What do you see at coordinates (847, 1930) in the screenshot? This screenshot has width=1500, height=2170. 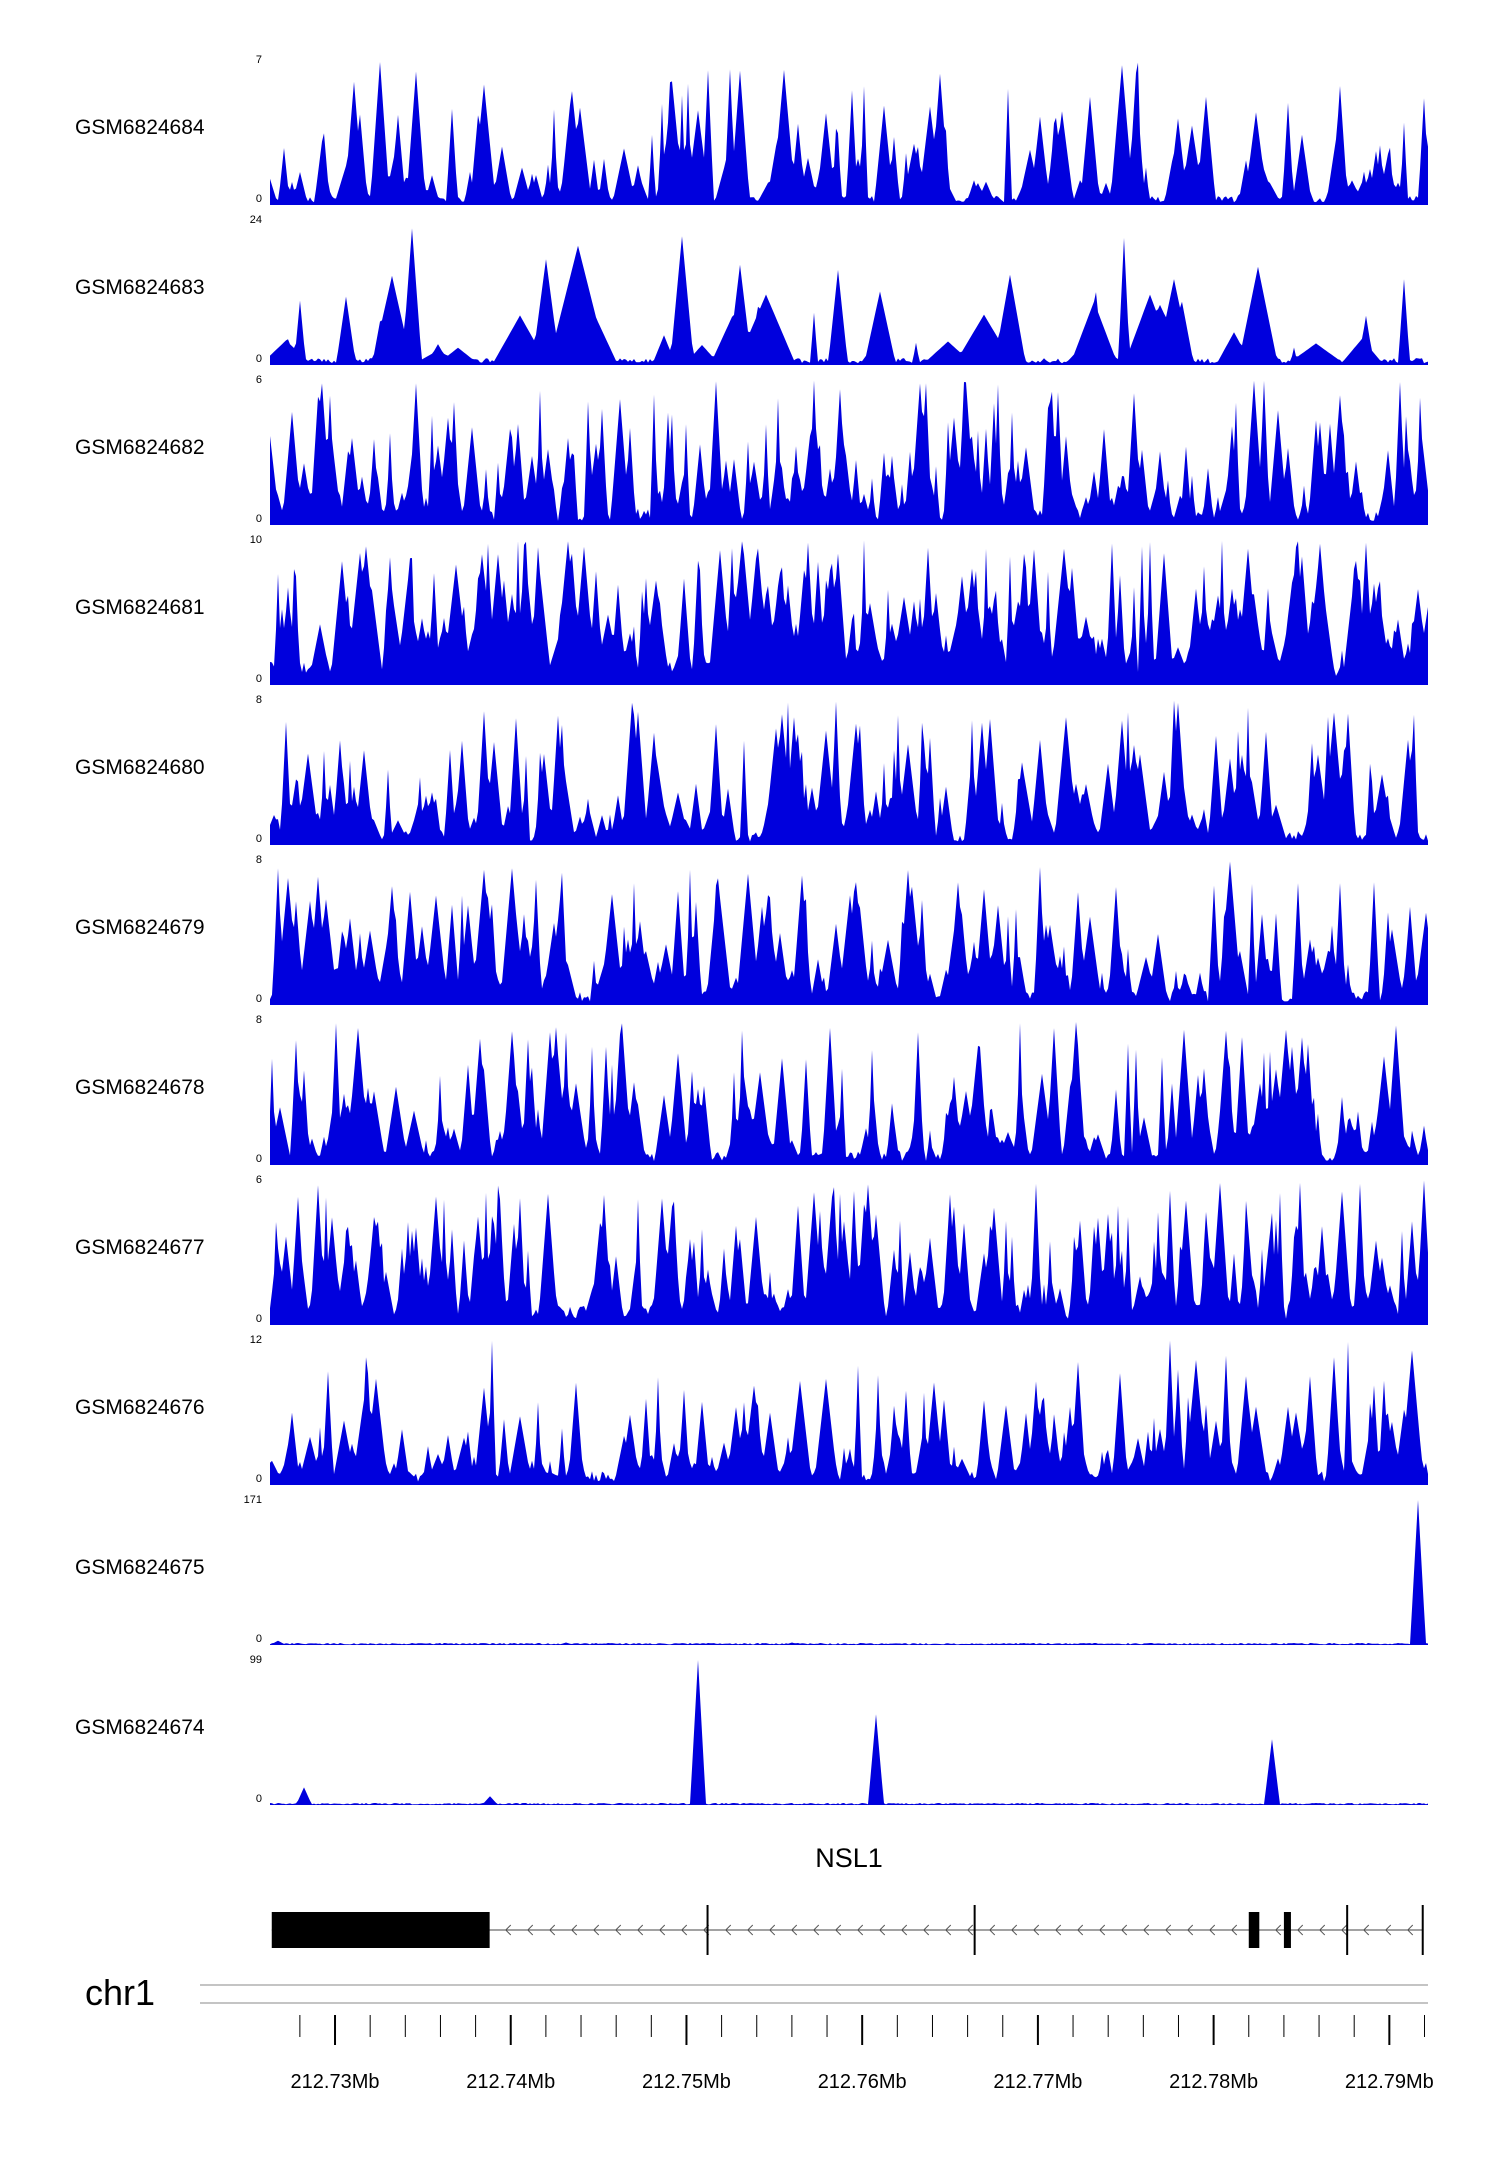 I see `gene-model` at bounding box center [847, 1930].